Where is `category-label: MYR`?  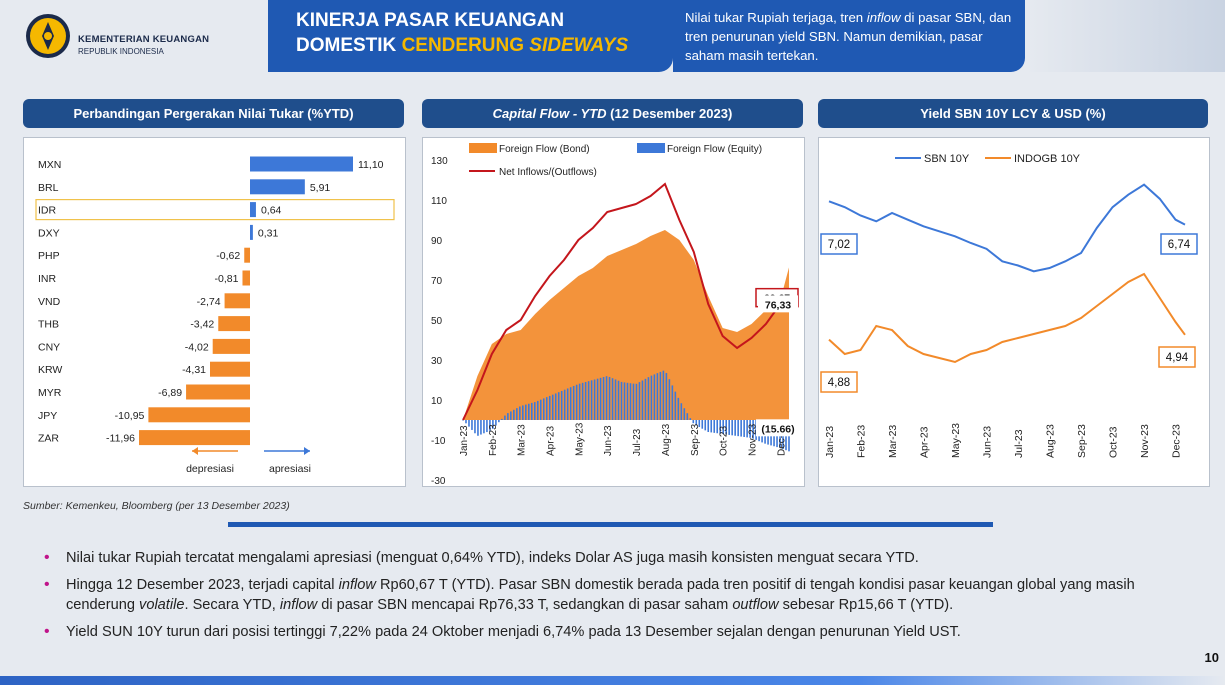 category-label: MYR is located at coordinates (50, 393).